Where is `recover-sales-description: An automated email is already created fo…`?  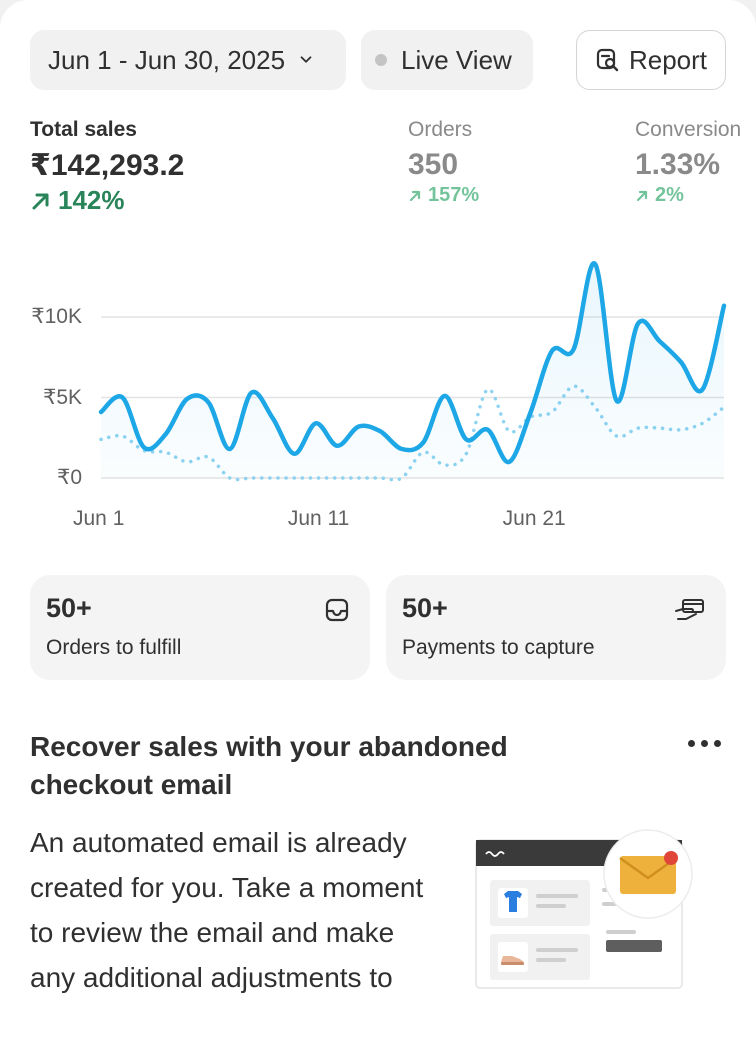 recover-sales-description: An automated email is already created fo… is located at coordinates (227, 910).